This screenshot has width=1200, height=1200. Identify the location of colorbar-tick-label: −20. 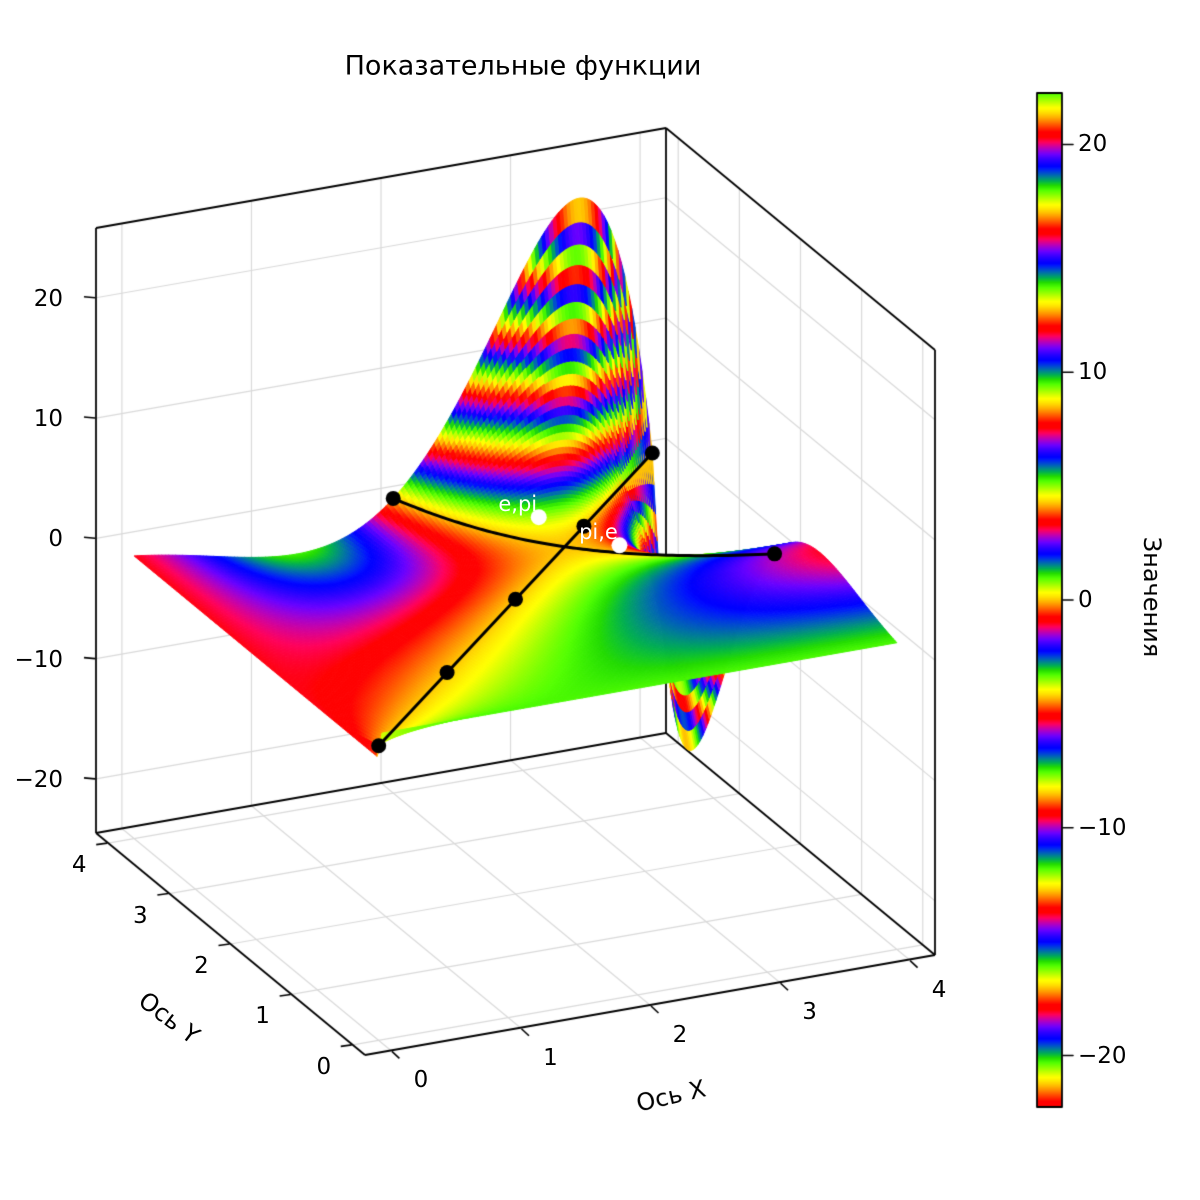
(1102, 1055).